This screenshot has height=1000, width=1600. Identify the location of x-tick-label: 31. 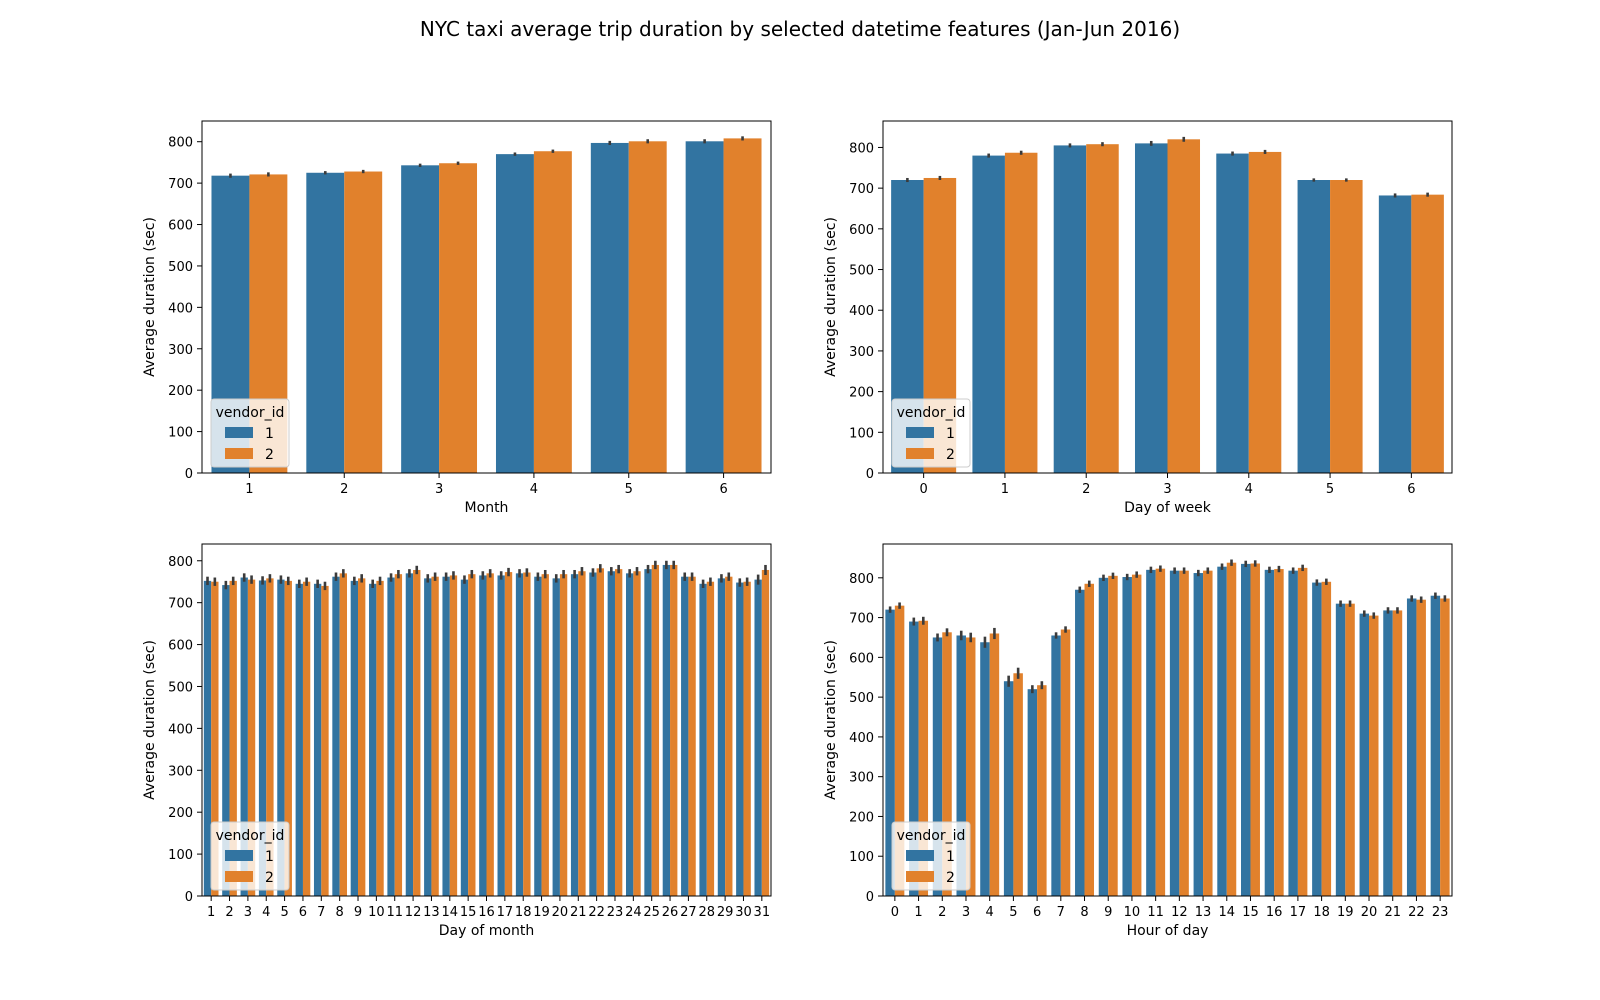
(762, 912).